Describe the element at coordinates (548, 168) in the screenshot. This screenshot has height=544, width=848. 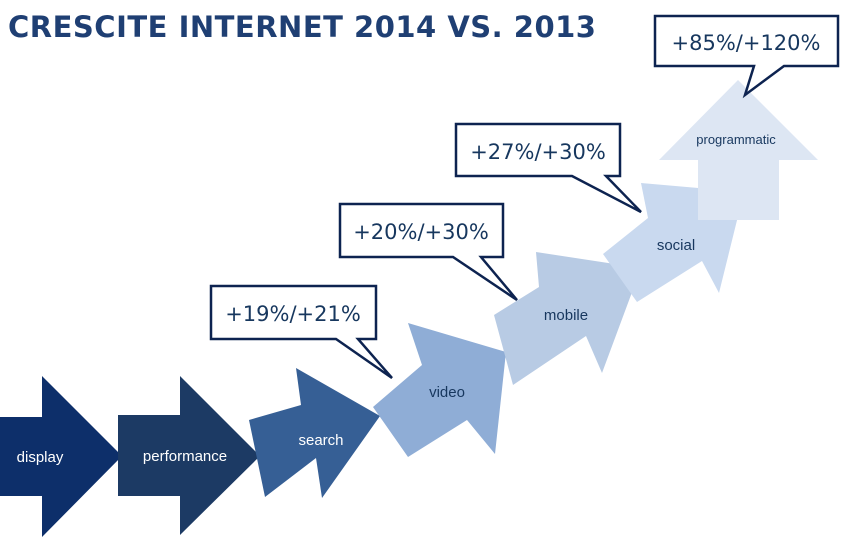
I see `callout-social: +27%/+30%` at that location.